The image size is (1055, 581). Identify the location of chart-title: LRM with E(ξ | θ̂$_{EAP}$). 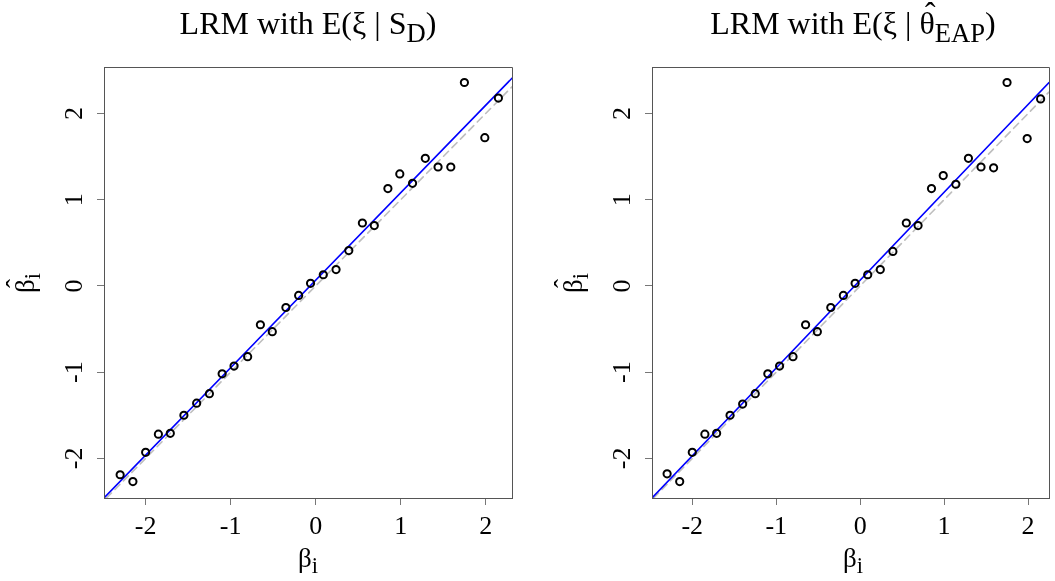
(853, 24).